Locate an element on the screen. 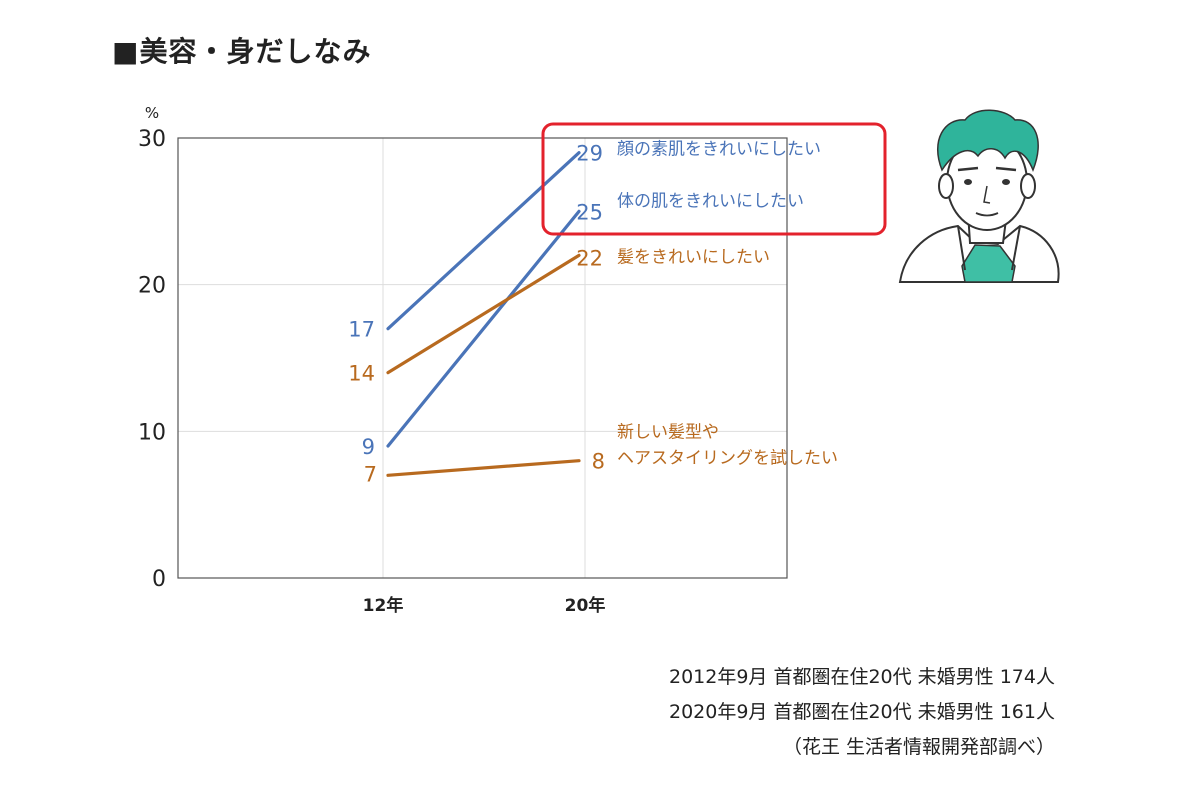  series-label-1: 体の肌をきれいにしたい is located at coordinates (710, 201).